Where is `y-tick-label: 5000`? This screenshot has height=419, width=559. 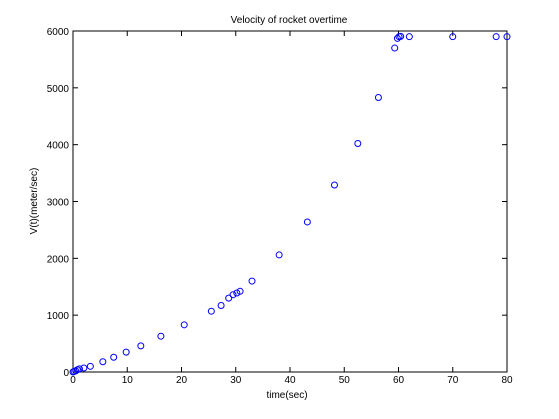
y-tick-label: 5000 is located at coordinates (58, 89).